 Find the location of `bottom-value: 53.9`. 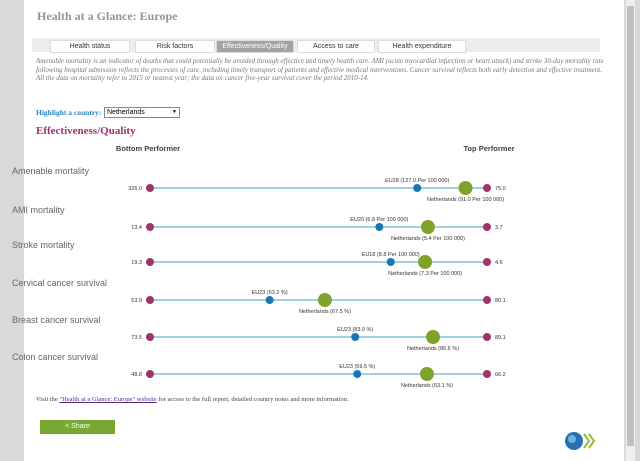

bottom-value: 53.9 is located at coordinates (136, 301).